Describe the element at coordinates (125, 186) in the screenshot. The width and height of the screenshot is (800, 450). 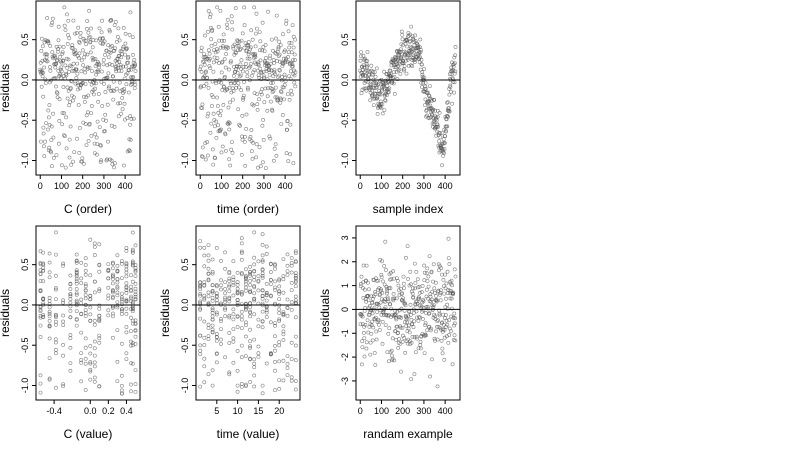
I see `x-tick-label: 400` at that location.